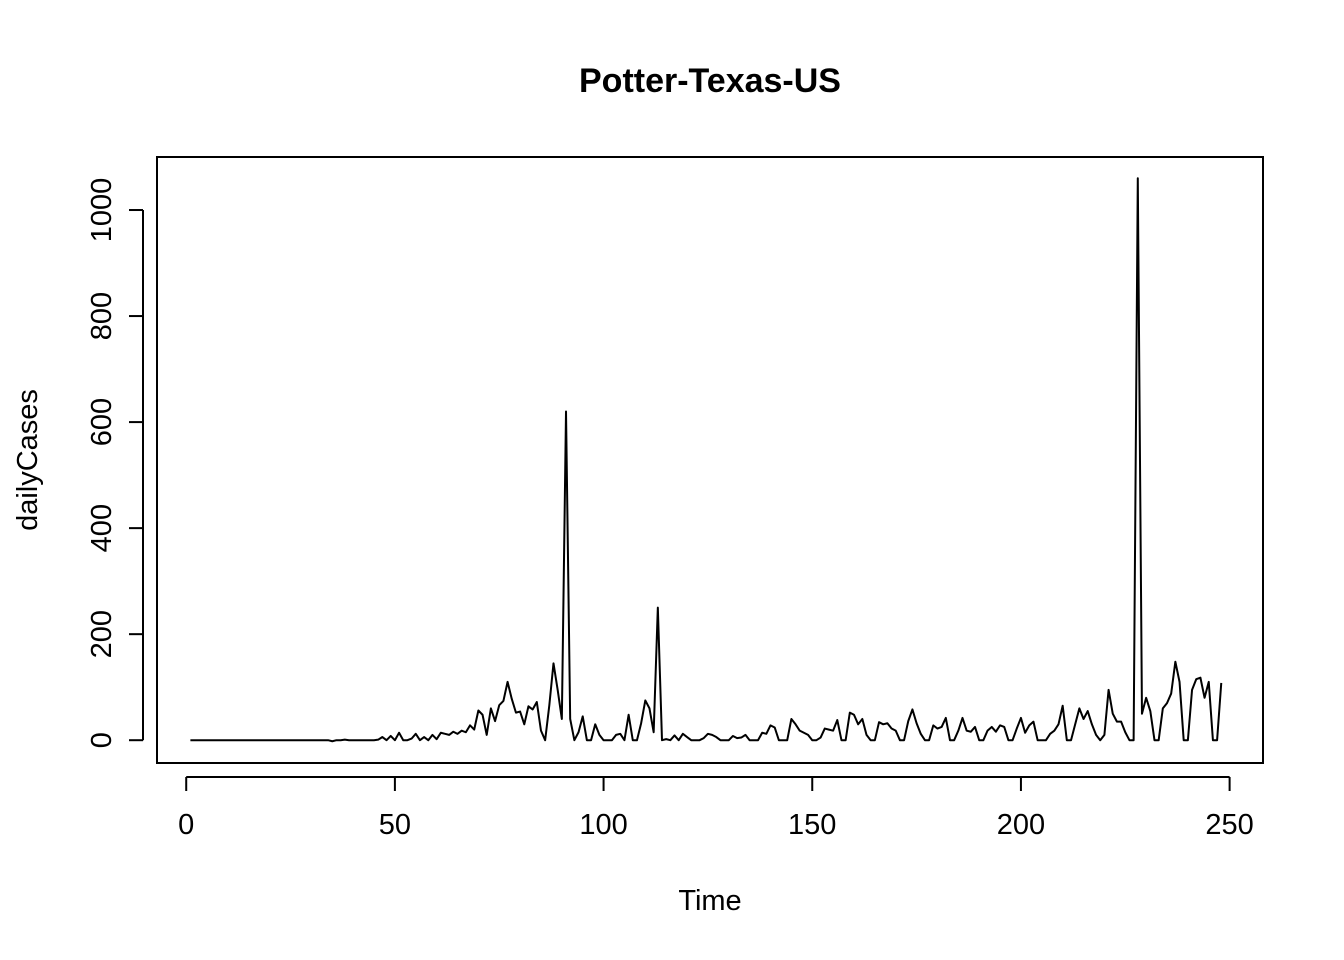 The width and height of the screenshot is (1344, 960). Describe the element at coordinates (603, 825) in the screenshot. I see `x-tick-label: 100` at that location.